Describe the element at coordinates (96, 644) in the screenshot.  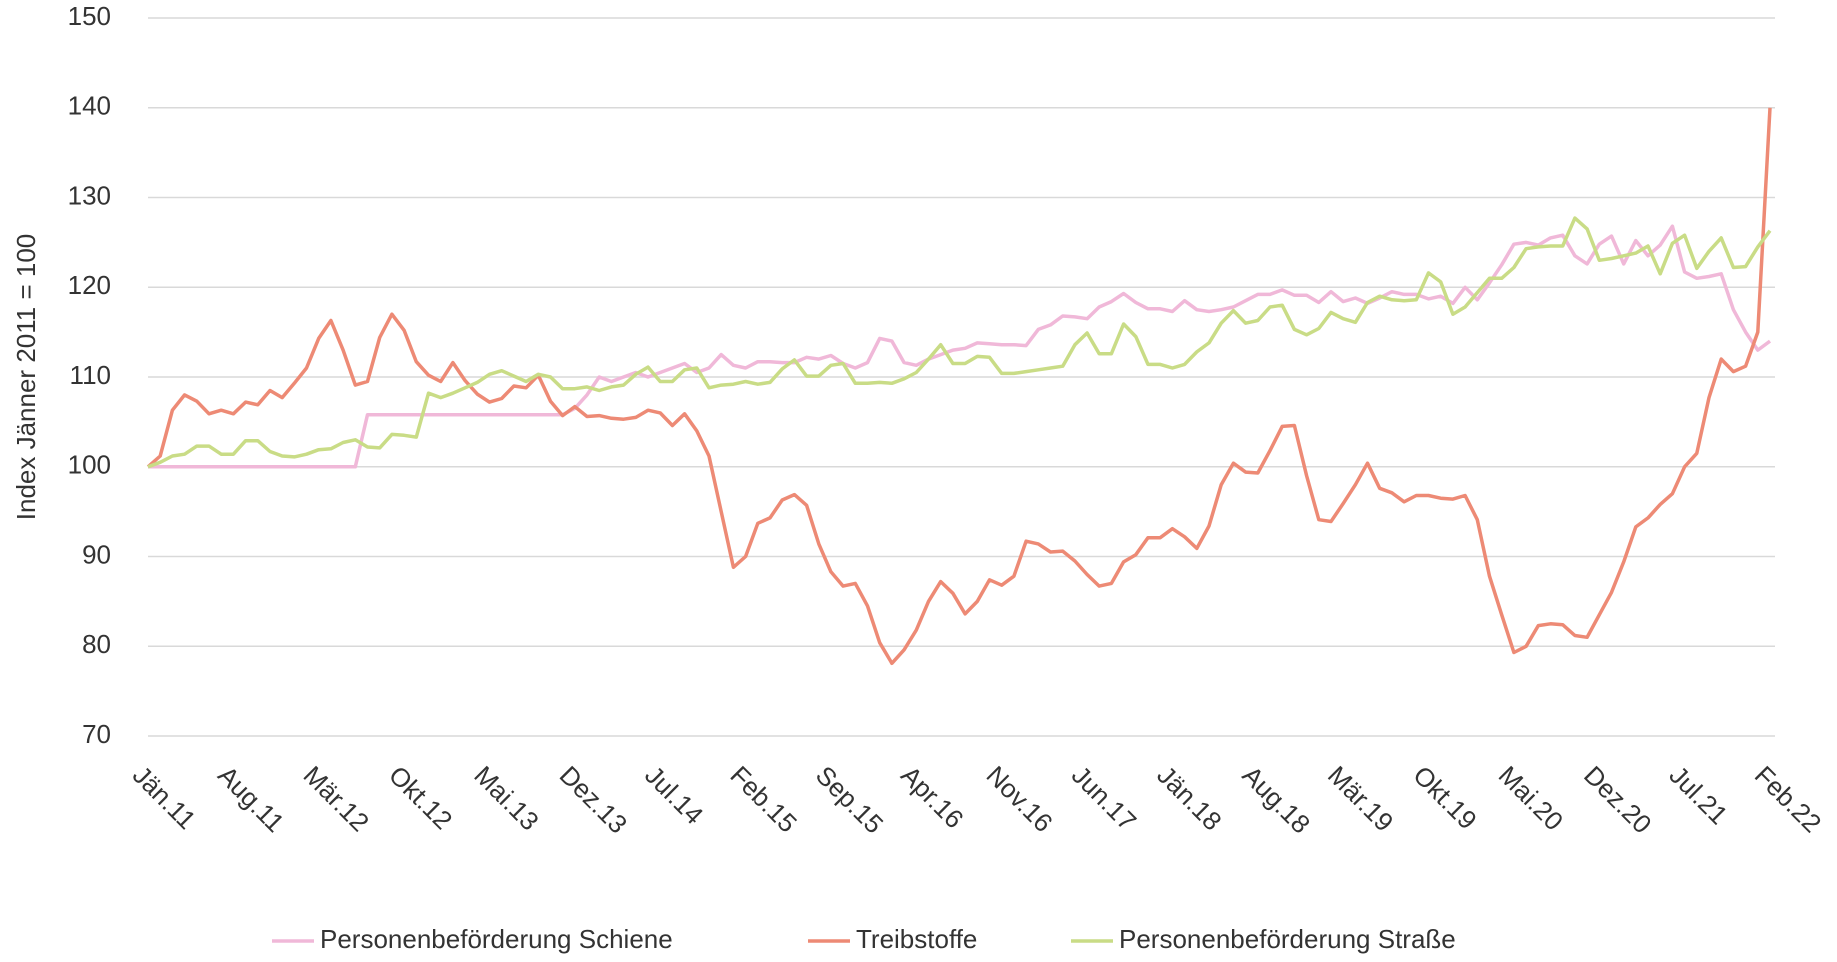
I see `y-tick-label: 80` at that location.